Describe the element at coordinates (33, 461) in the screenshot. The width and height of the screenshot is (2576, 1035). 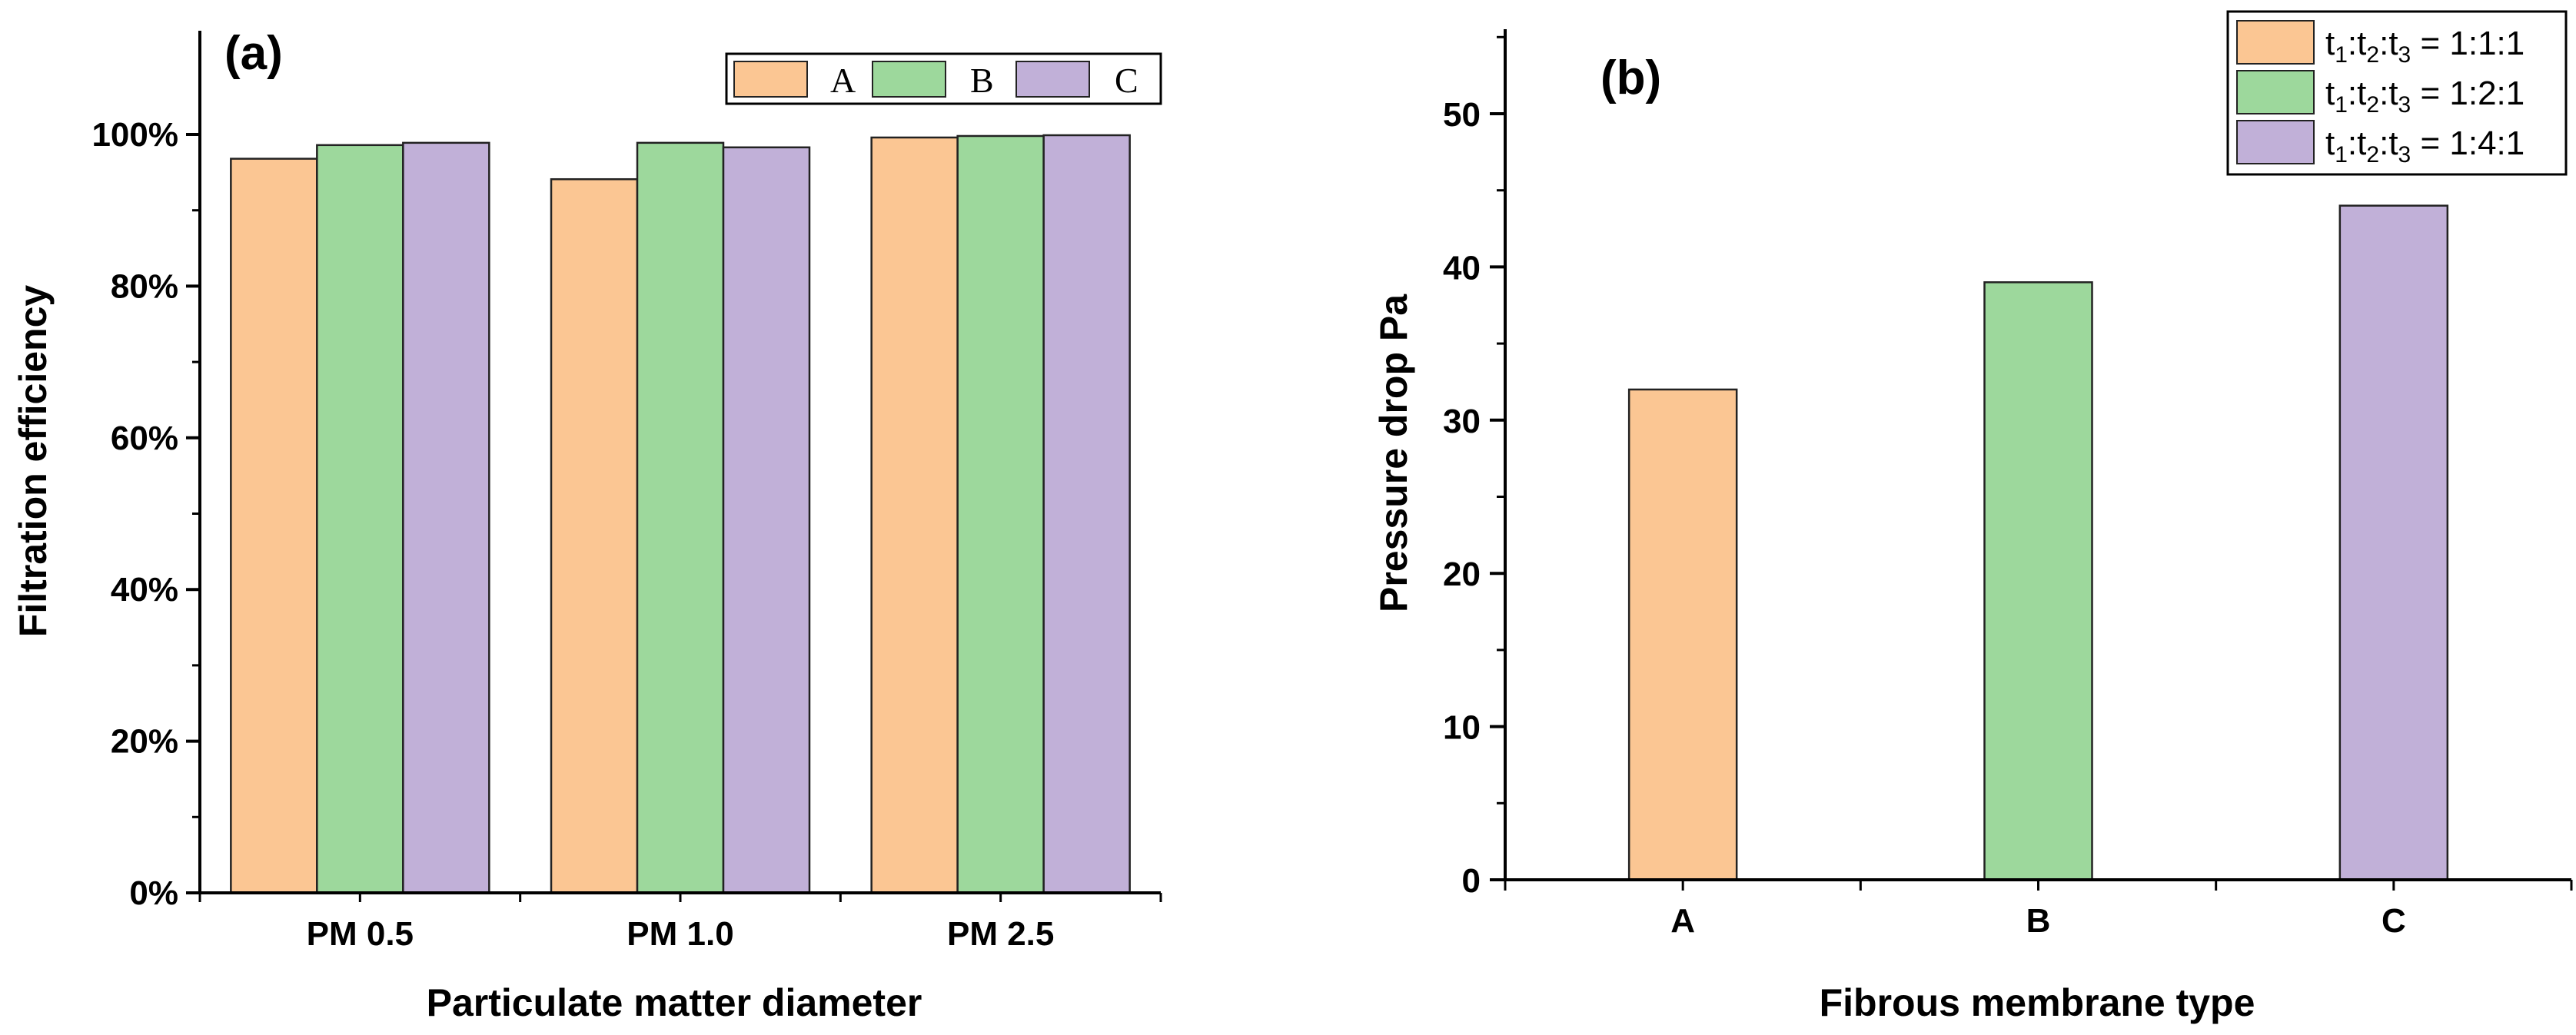
I see `y-axis-title-a: Filtration efficiency` at that location.